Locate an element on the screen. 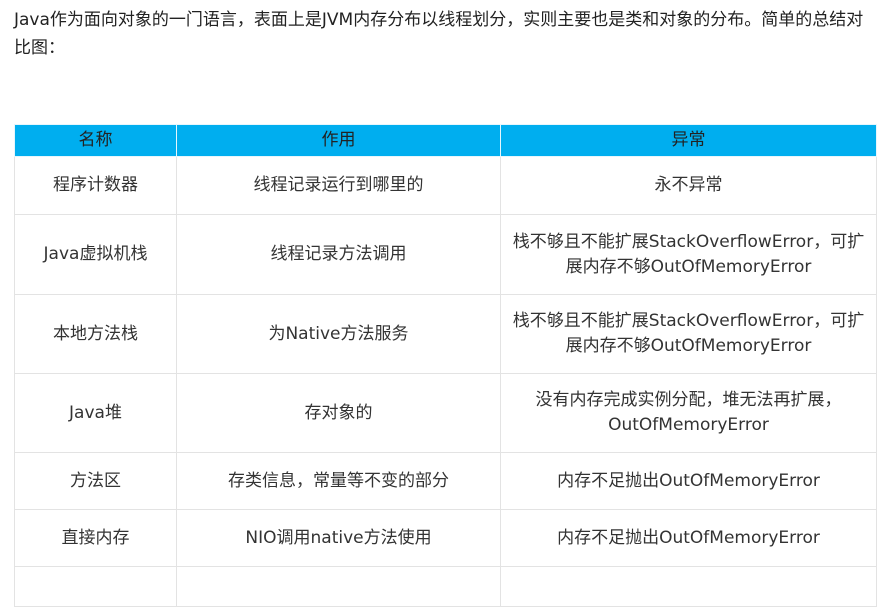 The width and height of the screenshot is (893, 607). cell: 本地方法栈 is located at coordinates (95, 334).